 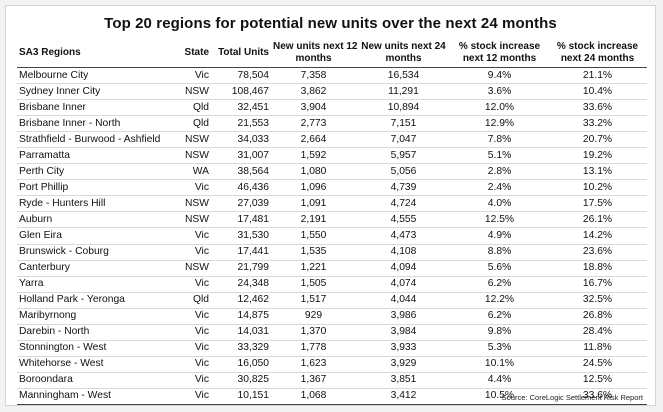 I want to click on region-cell: Brisbane Inner - North, so click(x=98, y=124).